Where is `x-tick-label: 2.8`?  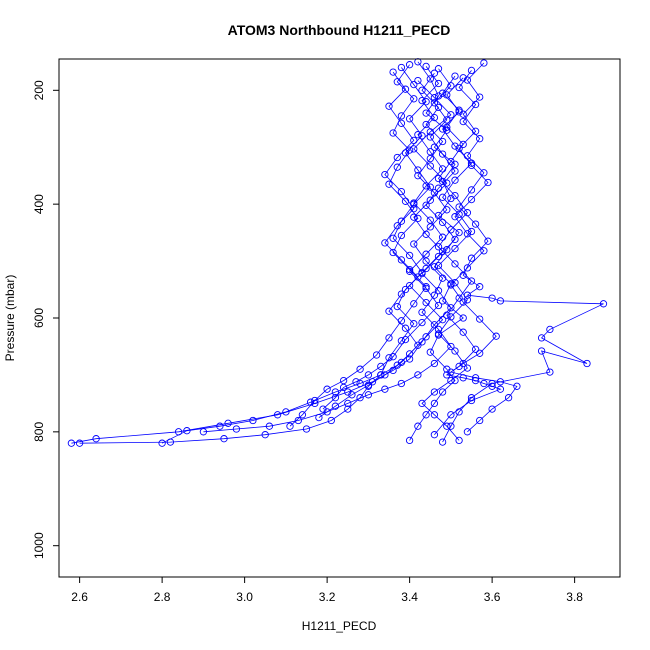
x-tick-label: 2.8 is located at coordinates (162, 597).